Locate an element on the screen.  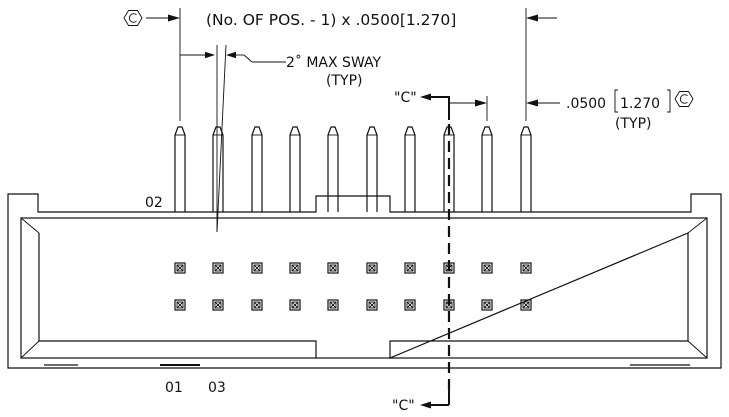
pitch-formula-label: (No. OF POS. - 1) x .0500[1.270] is located at coordinates (331, 20).